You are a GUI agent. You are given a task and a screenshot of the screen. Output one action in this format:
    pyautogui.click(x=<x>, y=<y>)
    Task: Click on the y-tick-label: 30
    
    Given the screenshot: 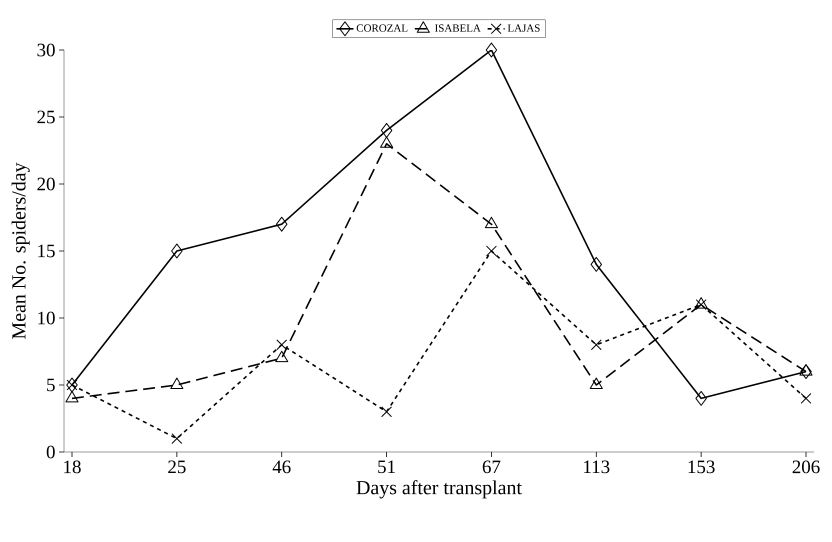 What is the action you would take?
    pyautogui.click(x=46, y=50)
    